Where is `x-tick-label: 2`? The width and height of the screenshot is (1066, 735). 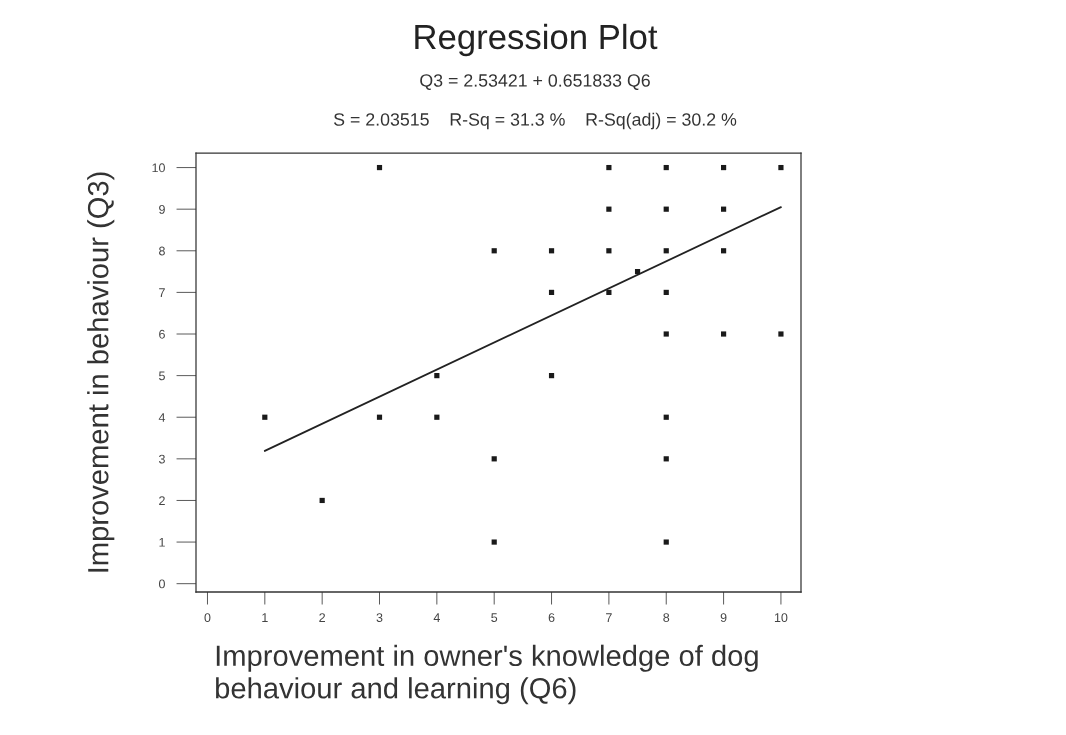
x-tick-label: 2 is located at coordinates (322, 617).